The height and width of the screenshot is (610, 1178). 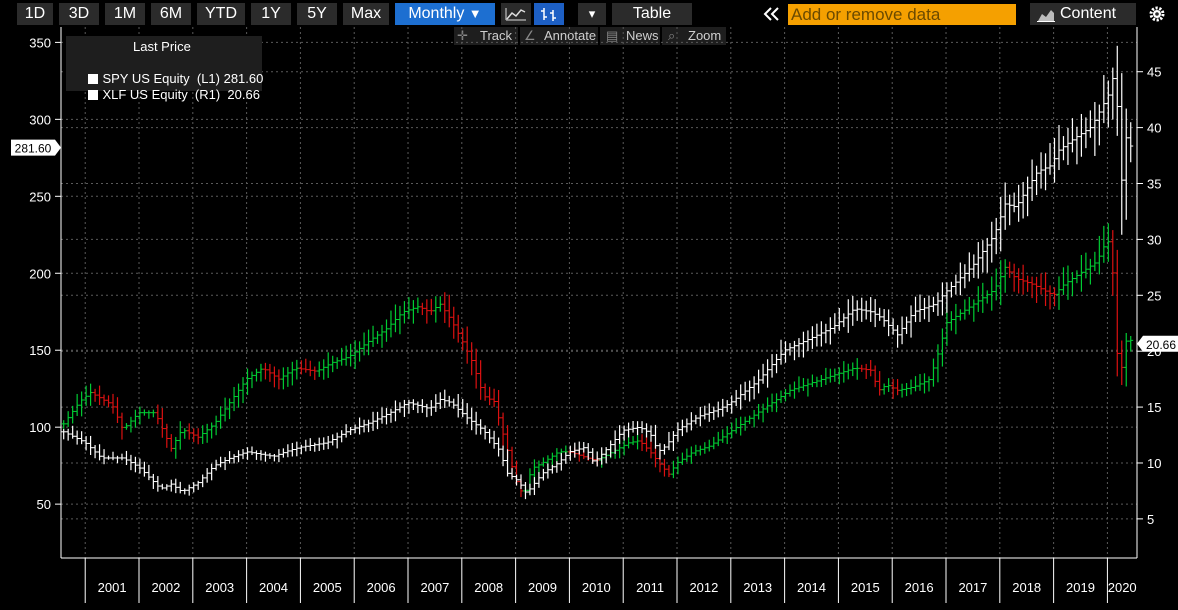 What do you see at coordinates (45, 292) in the screenshot?
I see `left-price-axis: 50 100 150 200 250 300 350` at bounding box center [45, 292].